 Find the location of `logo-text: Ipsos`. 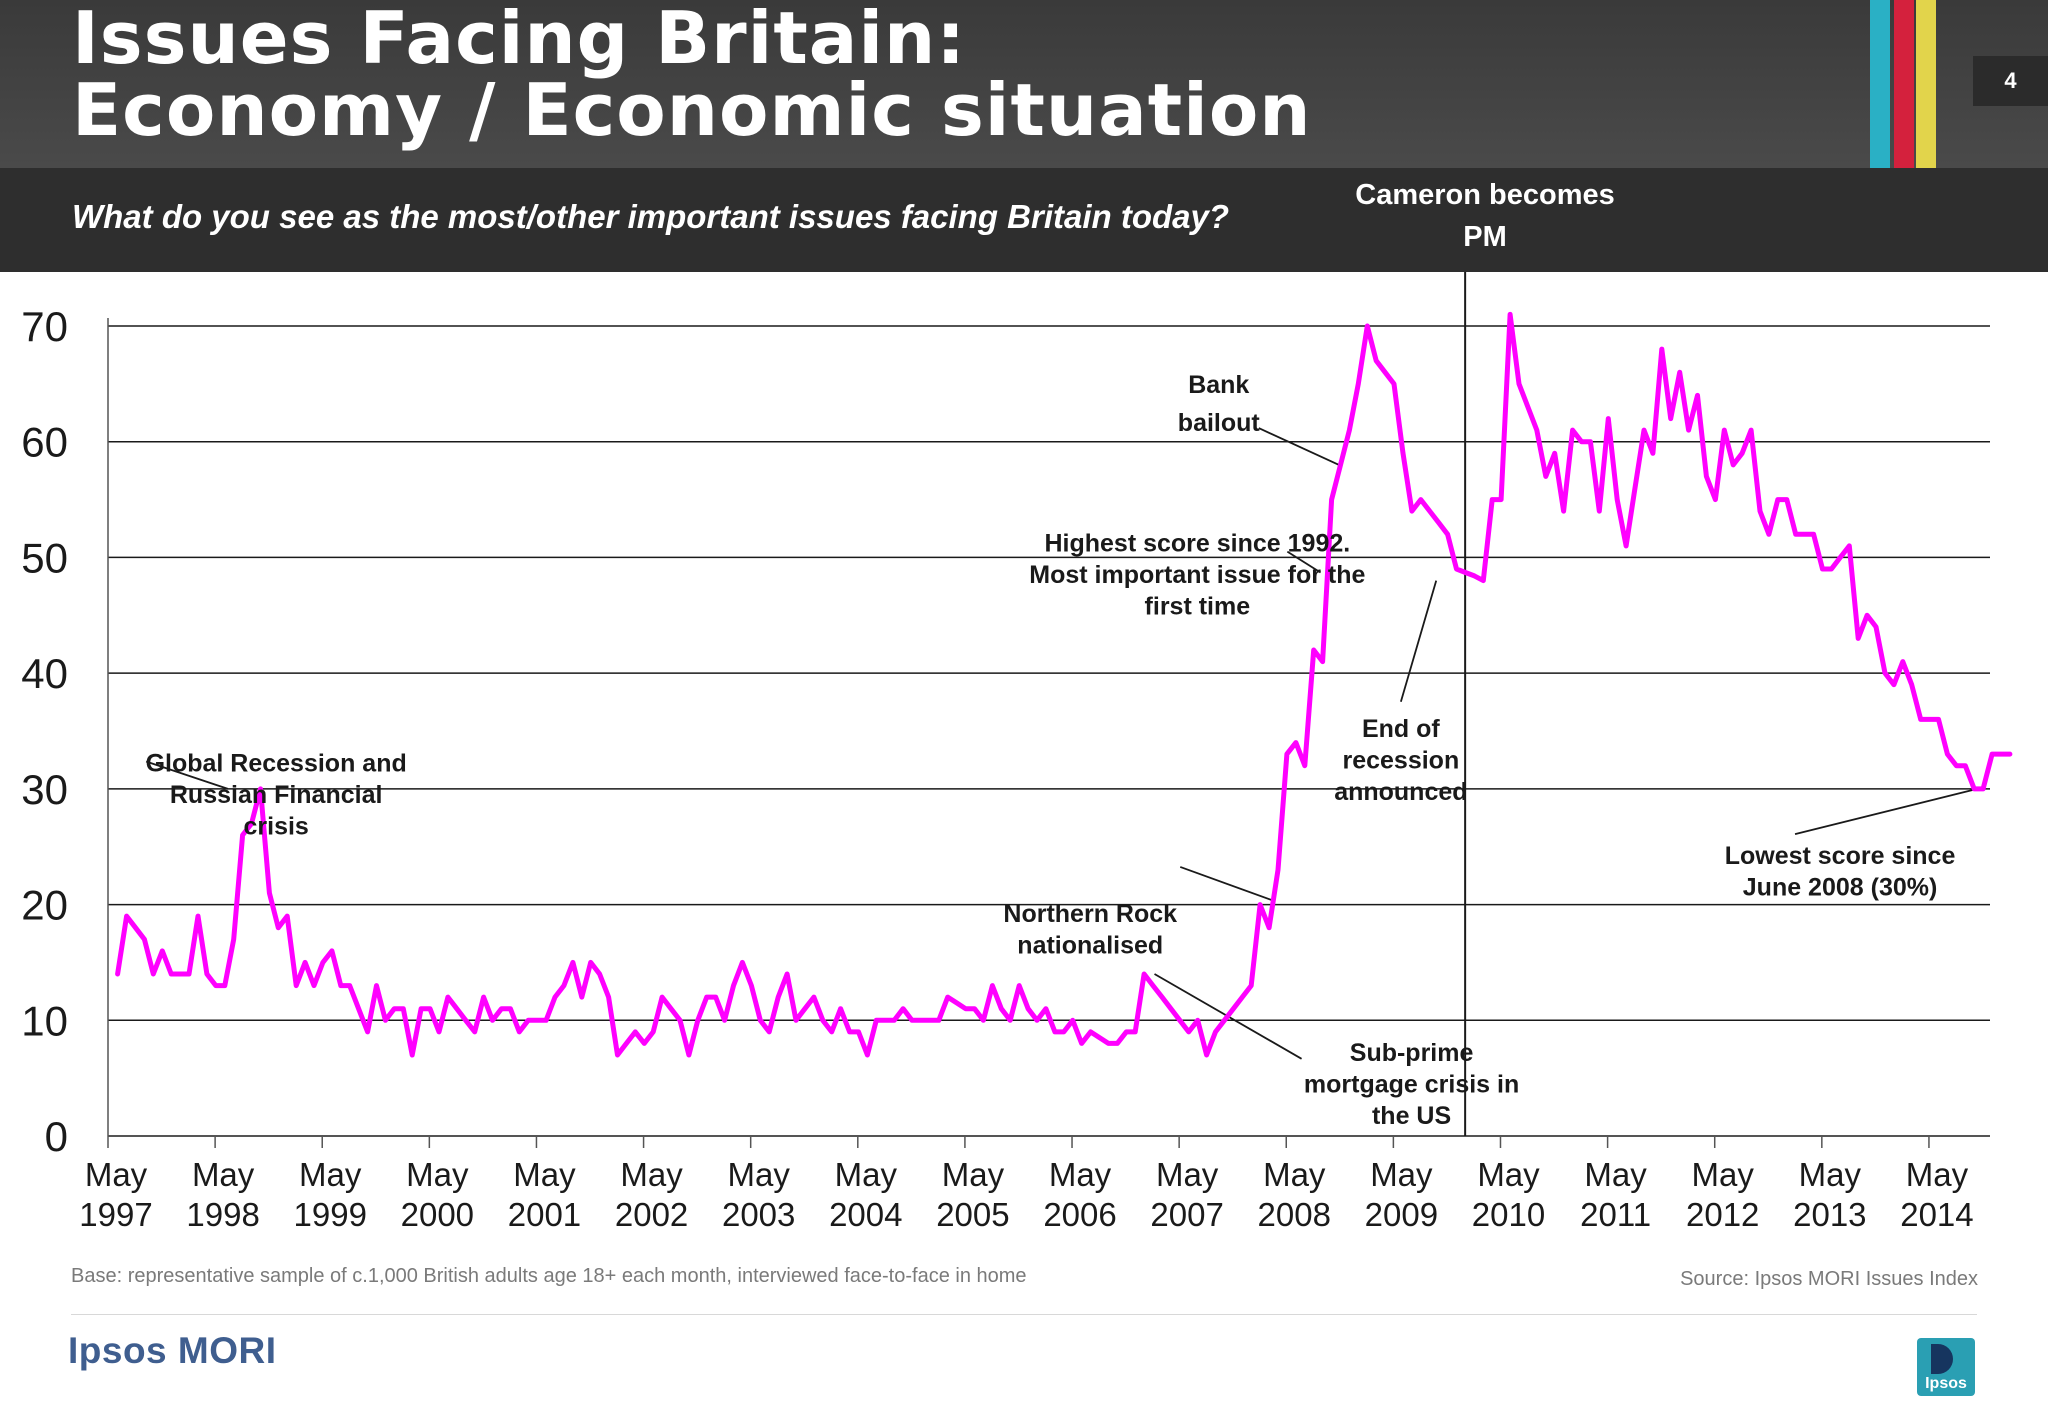

logo-text: Ipsos is located at coordinates (1946, 1383).